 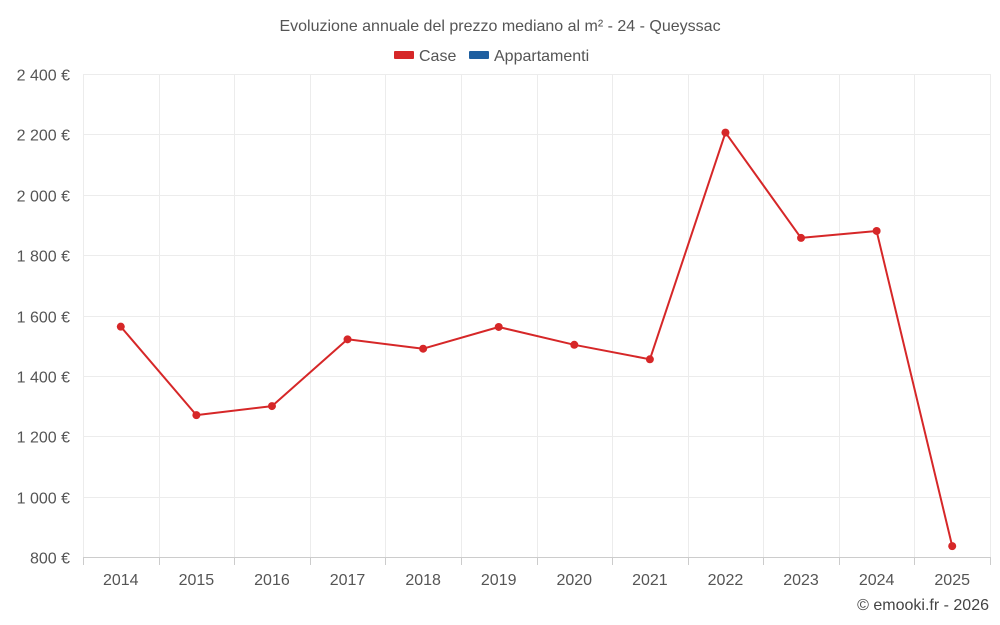 What do you see at coordinates (952, 546) in the screenshot?
I see `data-point-2025` at bounding box center [952, 546].